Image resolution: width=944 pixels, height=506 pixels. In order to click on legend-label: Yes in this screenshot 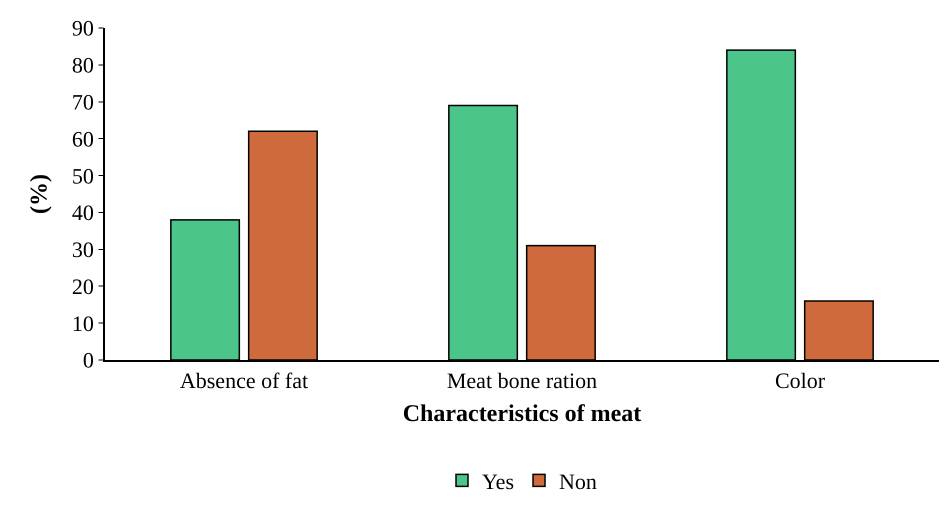, I will do `click(498, 481)`.